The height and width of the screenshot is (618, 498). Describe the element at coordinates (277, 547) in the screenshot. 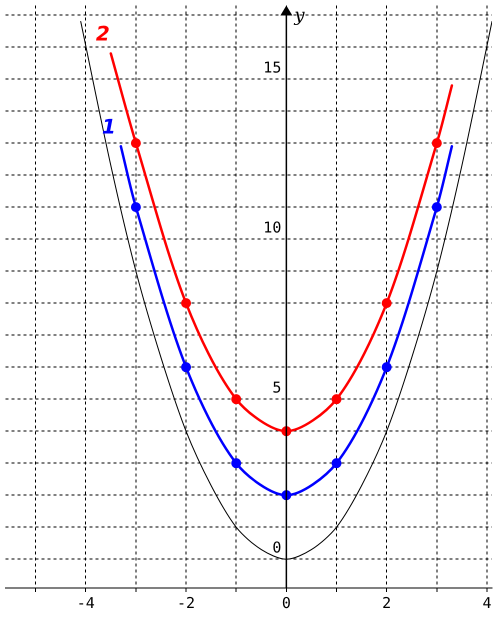

I see `y-tick-label: 0` at that location.